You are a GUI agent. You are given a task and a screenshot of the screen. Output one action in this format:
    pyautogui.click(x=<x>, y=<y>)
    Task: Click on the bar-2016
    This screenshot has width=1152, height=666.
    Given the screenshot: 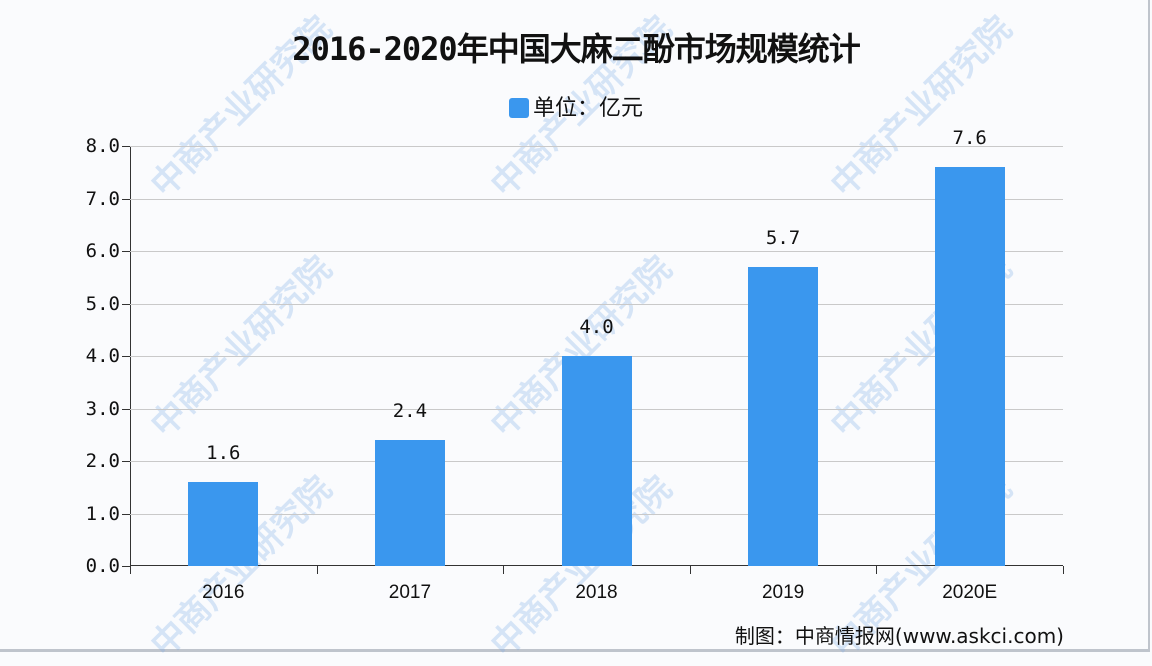 What is the action you would take?
    pyautogui.click(x=223, y=524)
    